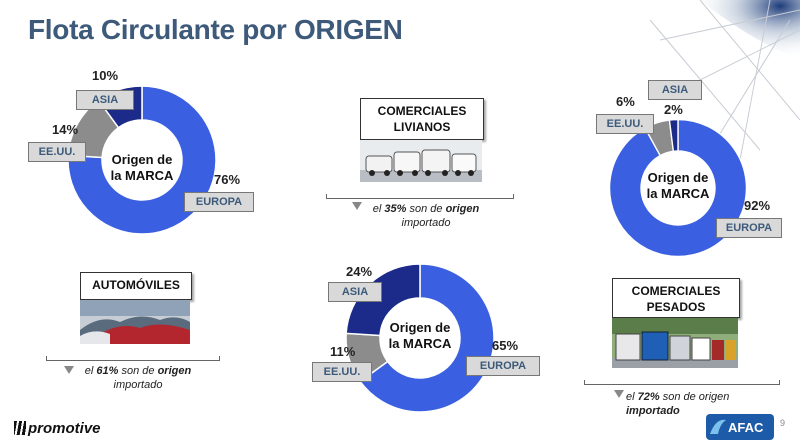 Image resolution: width=800 pixels, height=448 pixels. What do you see at coordinates (783, 423) in the screenshot?
I see `page-number: 9` at bounding box center [783, 423].